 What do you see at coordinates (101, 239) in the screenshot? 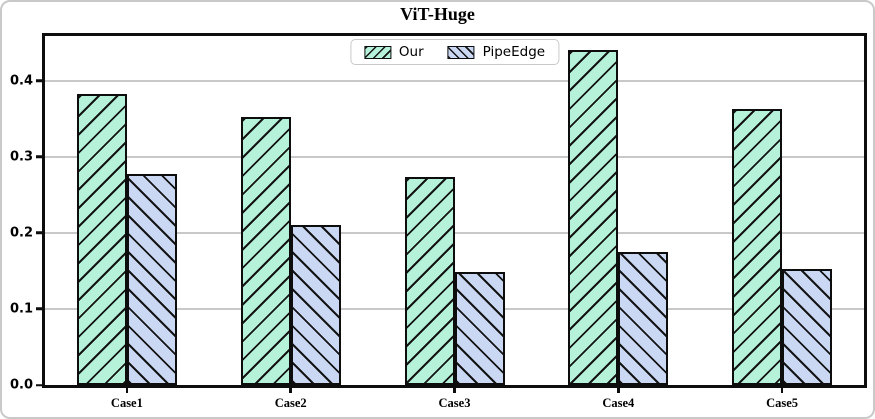
I see `bar-our-case1` at bounding box center [101, 239].